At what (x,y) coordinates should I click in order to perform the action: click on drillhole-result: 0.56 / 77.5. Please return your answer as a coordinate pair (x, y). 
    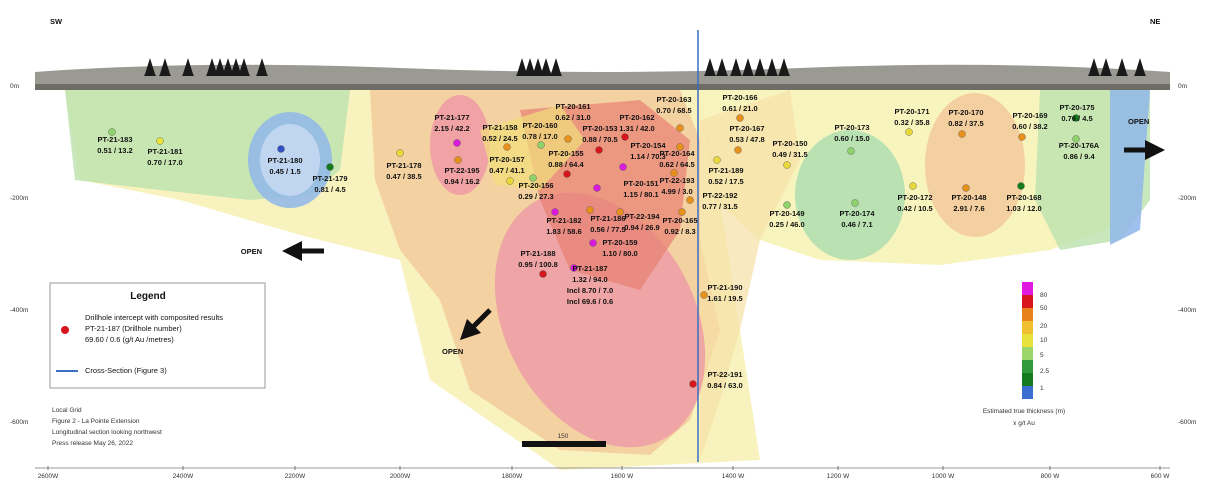
    Looking at the image, I should click on (607, 229).